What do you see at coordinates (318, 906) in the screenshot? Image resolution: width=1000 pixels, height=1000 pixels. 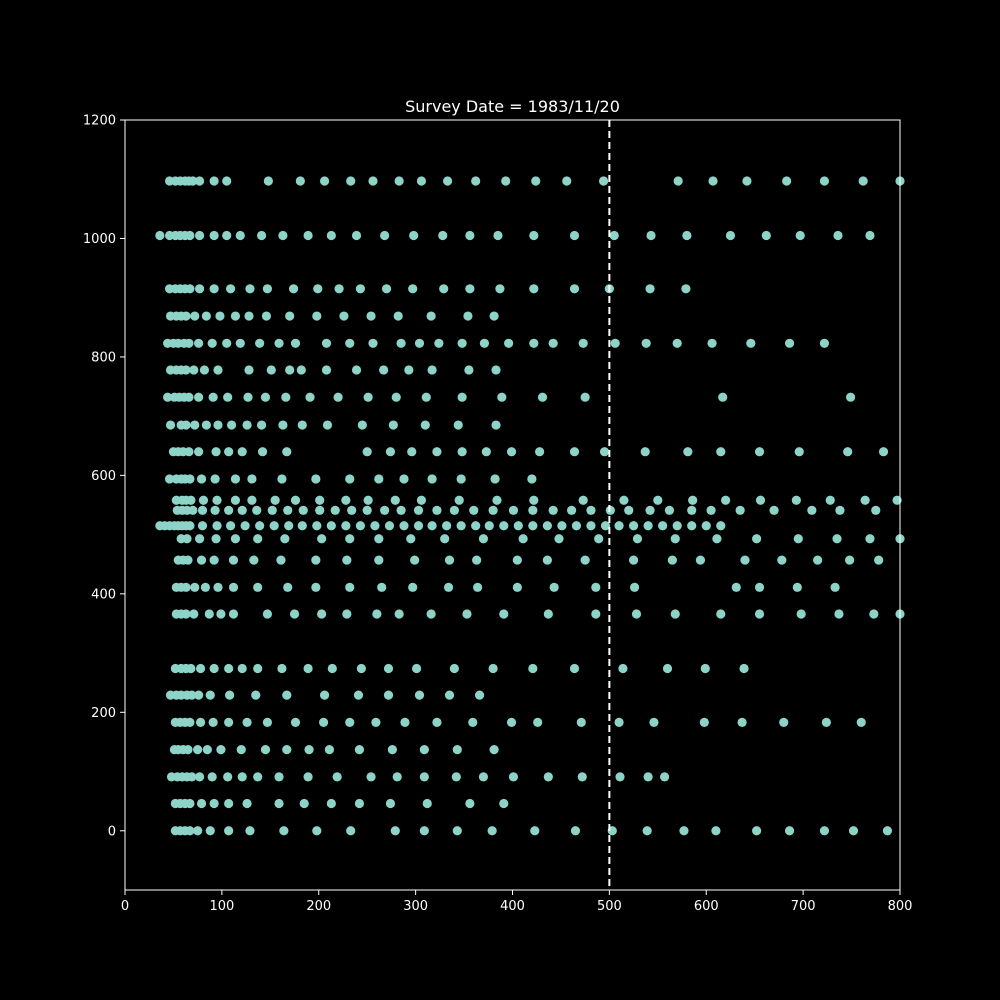 I see `x-tick-label: 200` at bounding box center [318, 906].